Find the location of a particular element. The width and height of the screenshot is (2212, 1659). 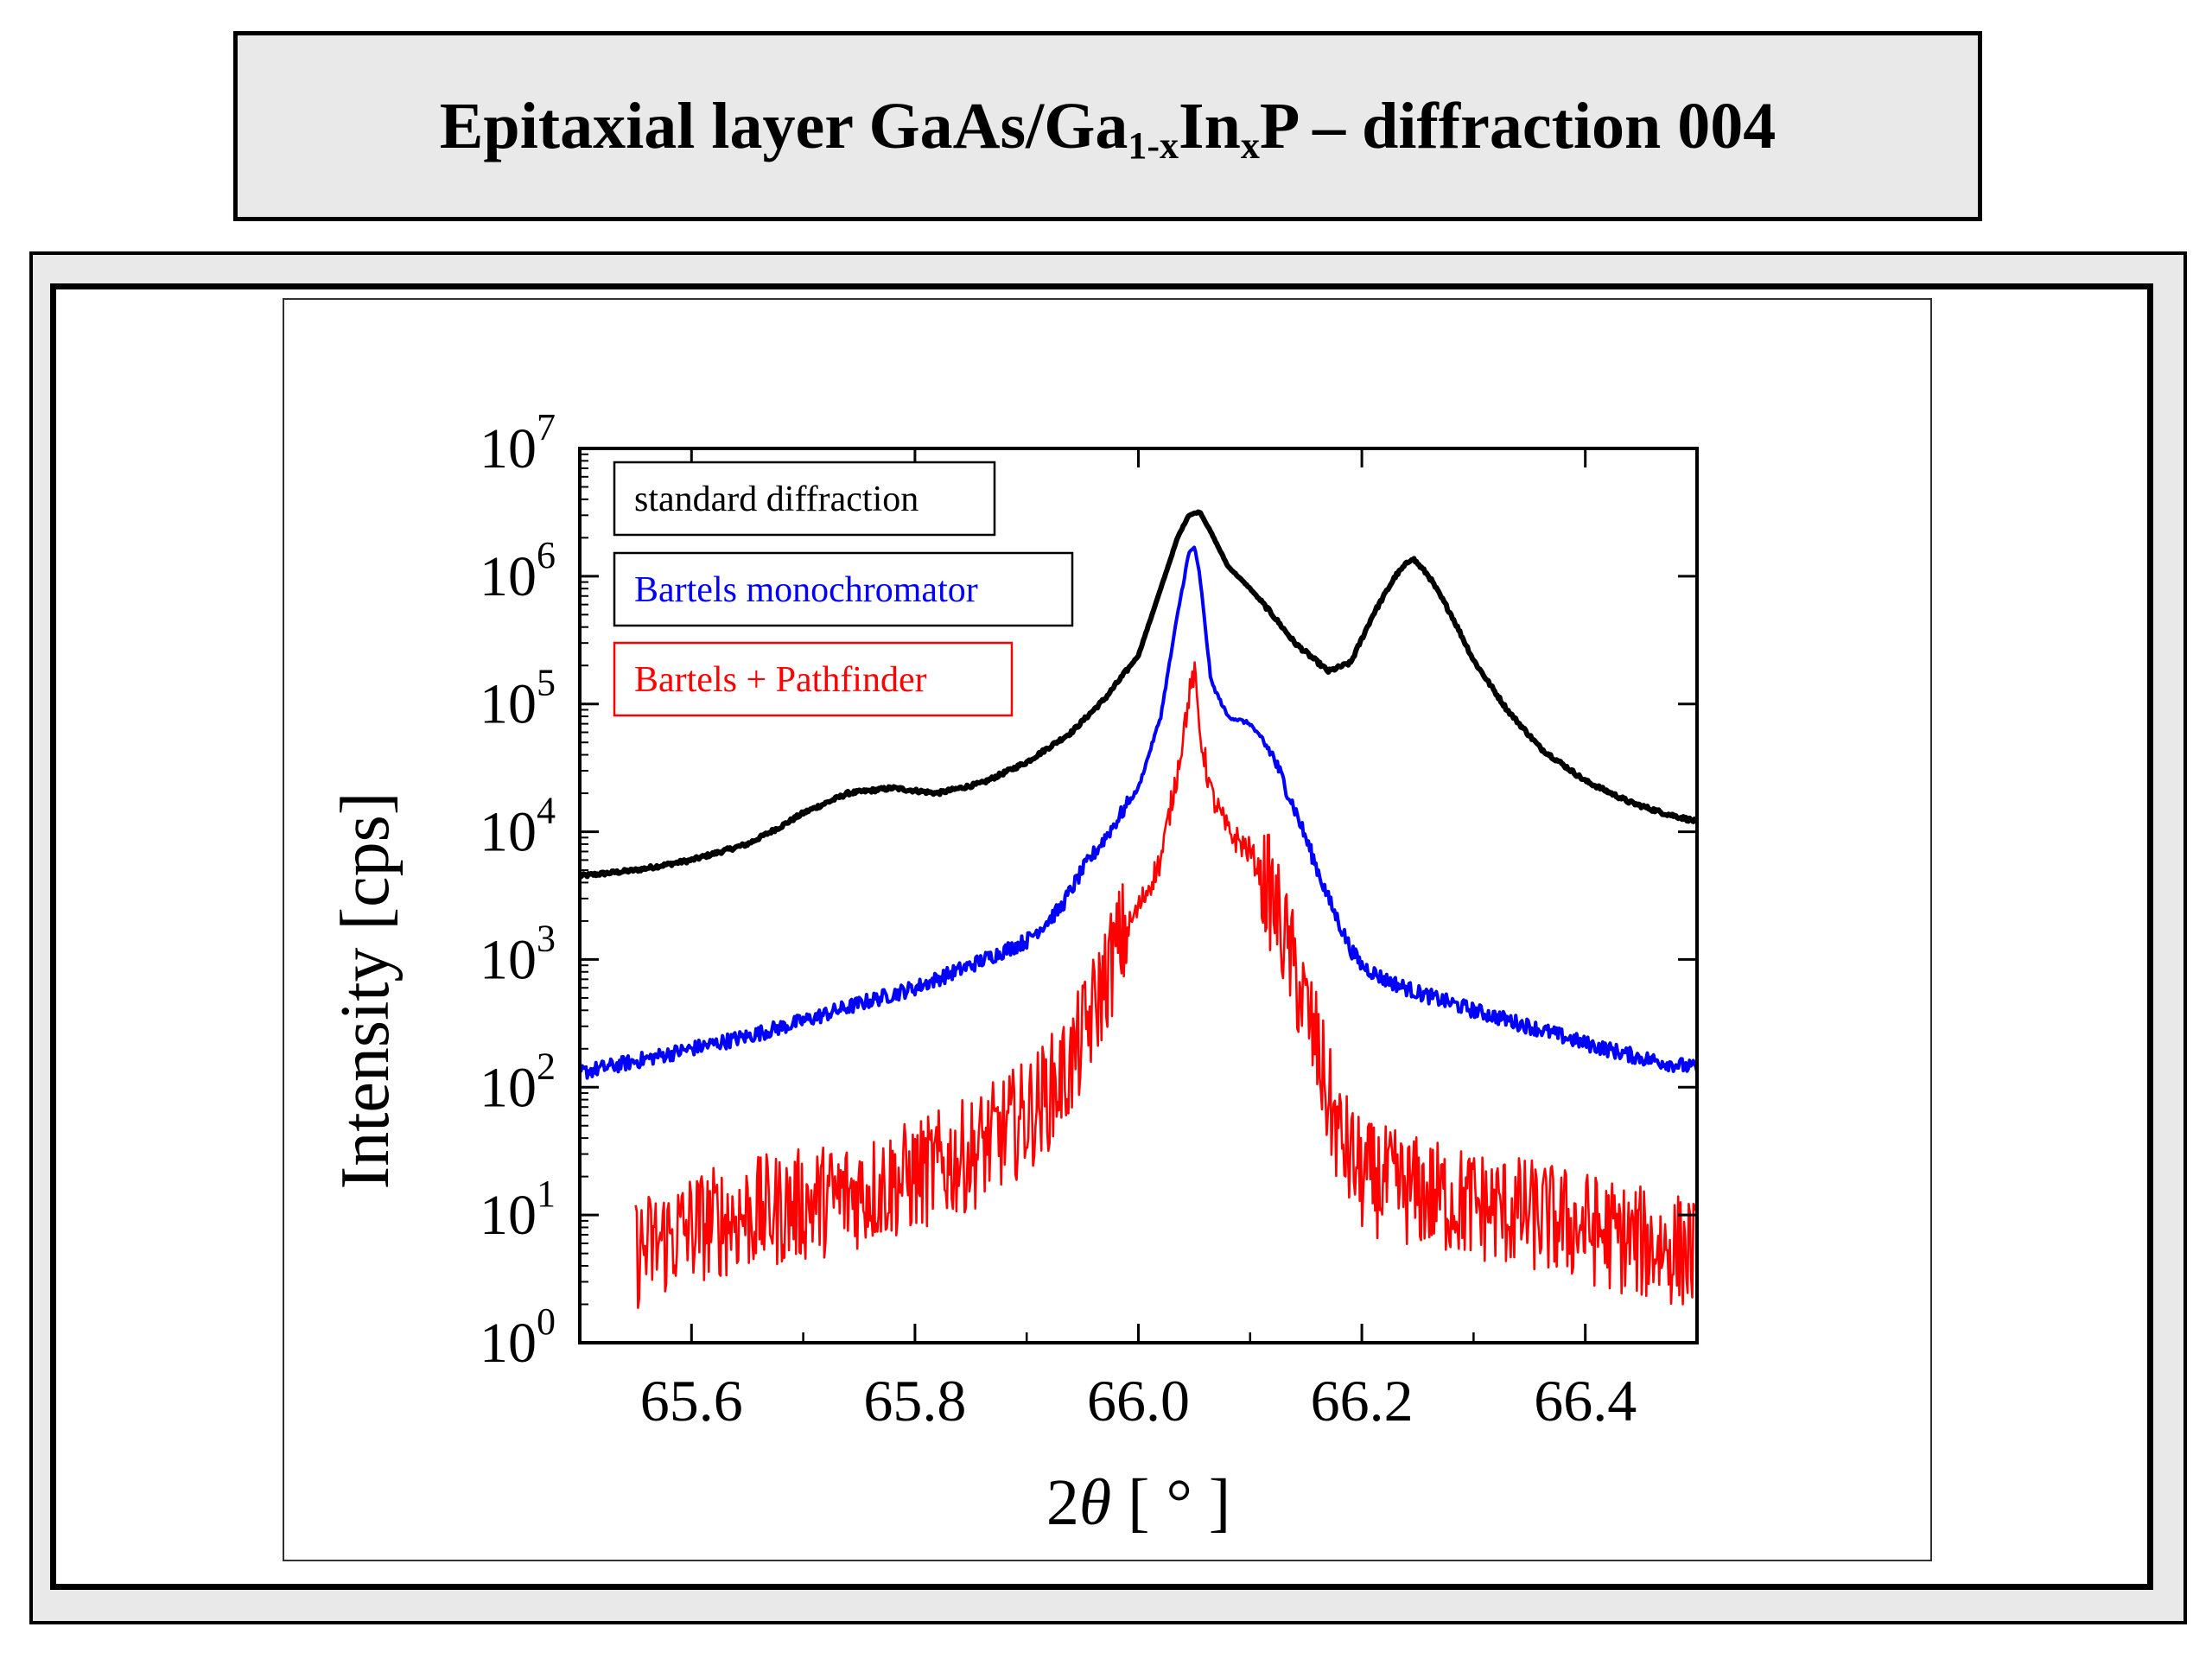

y-tick-label: 10⁰ is located at coordinates (518, 1337).